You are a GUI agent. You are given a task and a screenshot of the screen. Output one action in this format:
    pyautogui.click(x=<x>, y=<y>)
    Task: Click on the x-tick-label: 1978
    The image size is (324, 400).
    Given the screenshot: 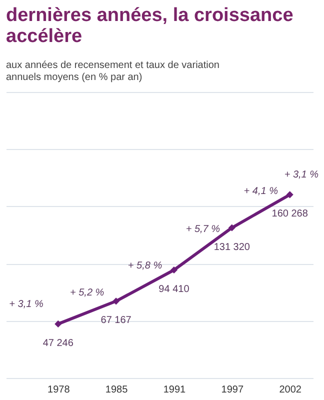 What is the action you would take?
    pyautogui.click(x=59, y=390)
    